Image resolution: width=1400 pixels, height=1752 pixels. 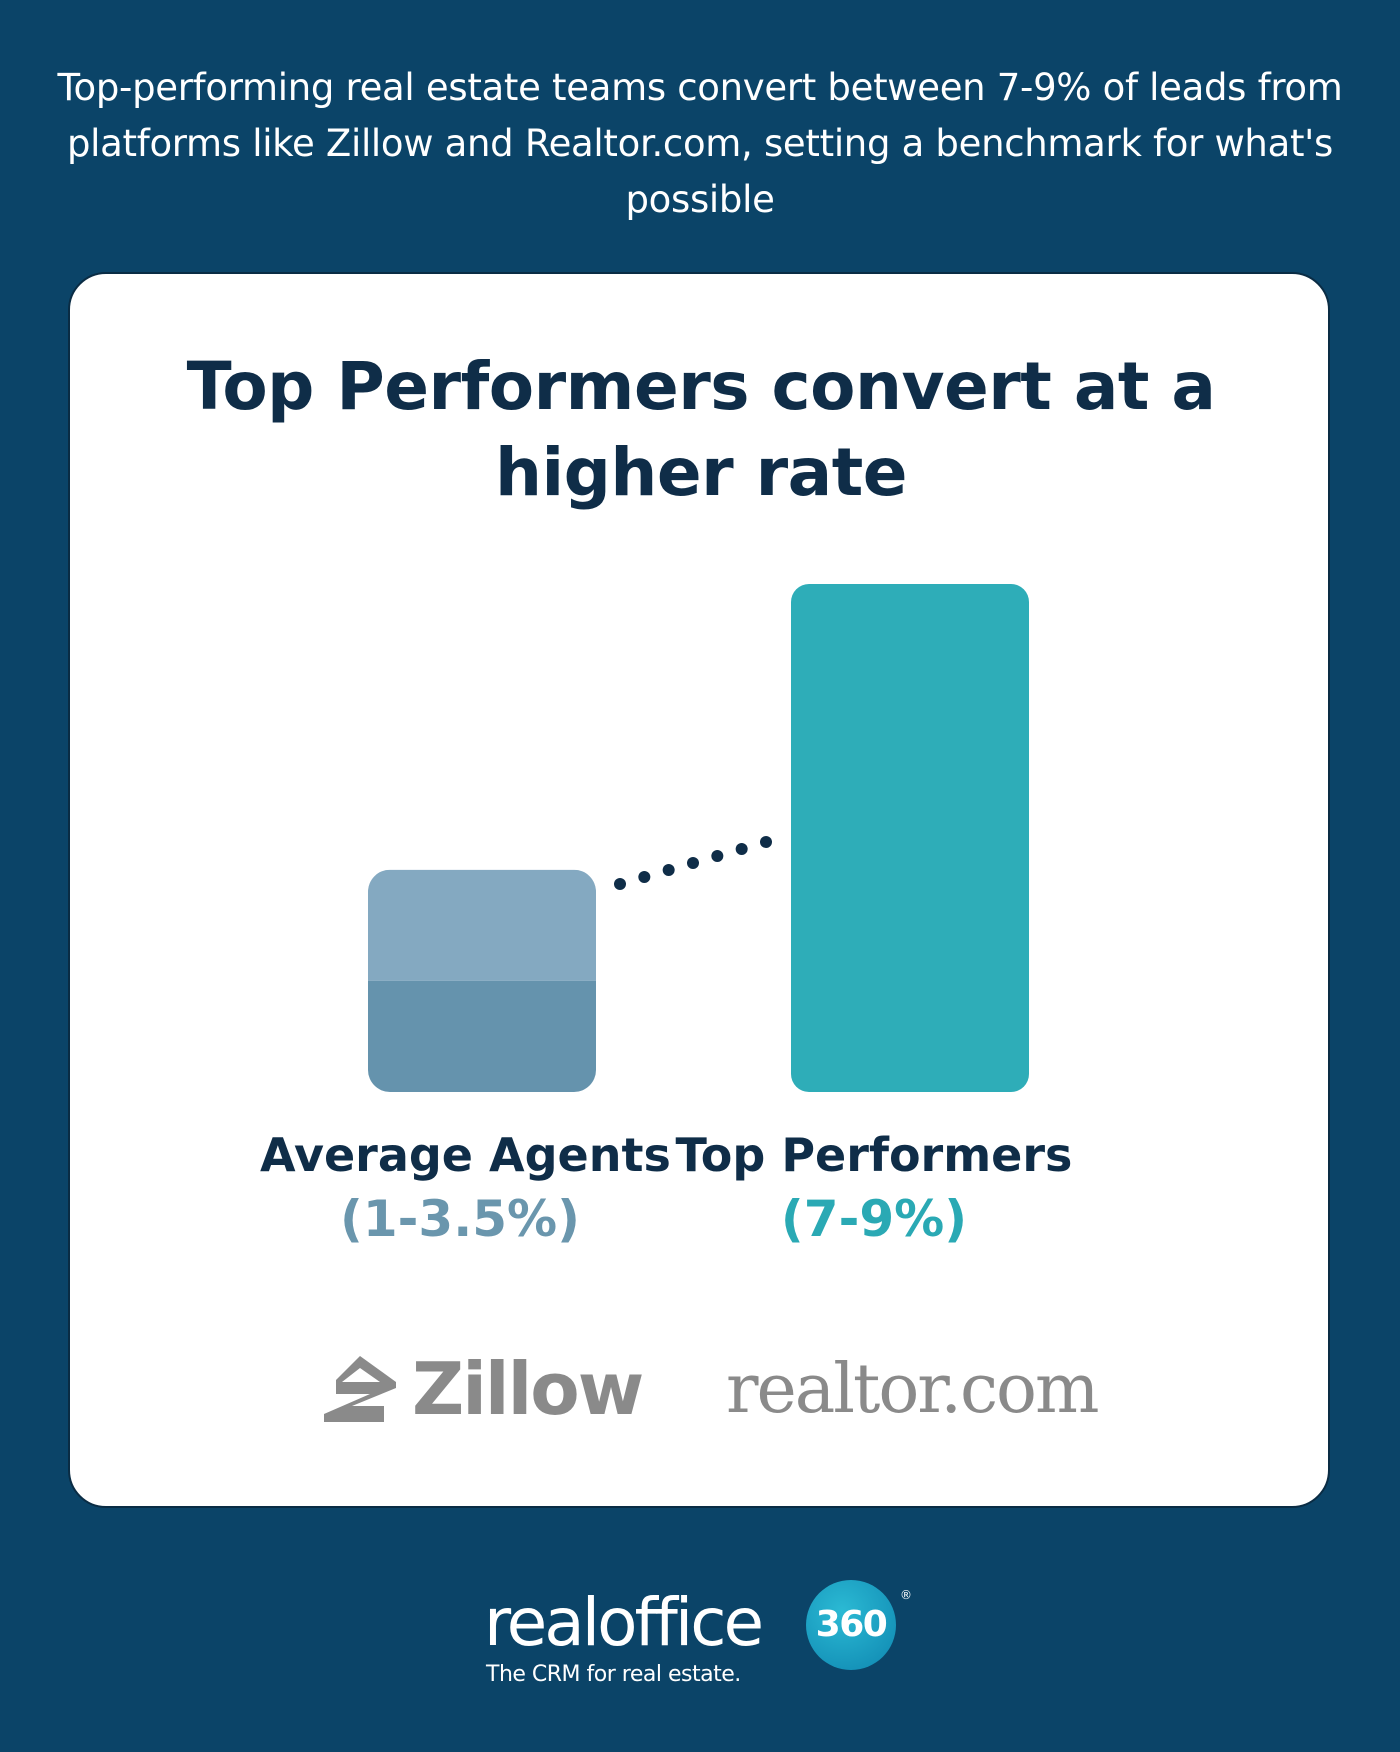 What do you see at coordinates (482, 1036) in the screenshot?
I see `bar-average-agents-lower` at bounding box center [482, 1036].